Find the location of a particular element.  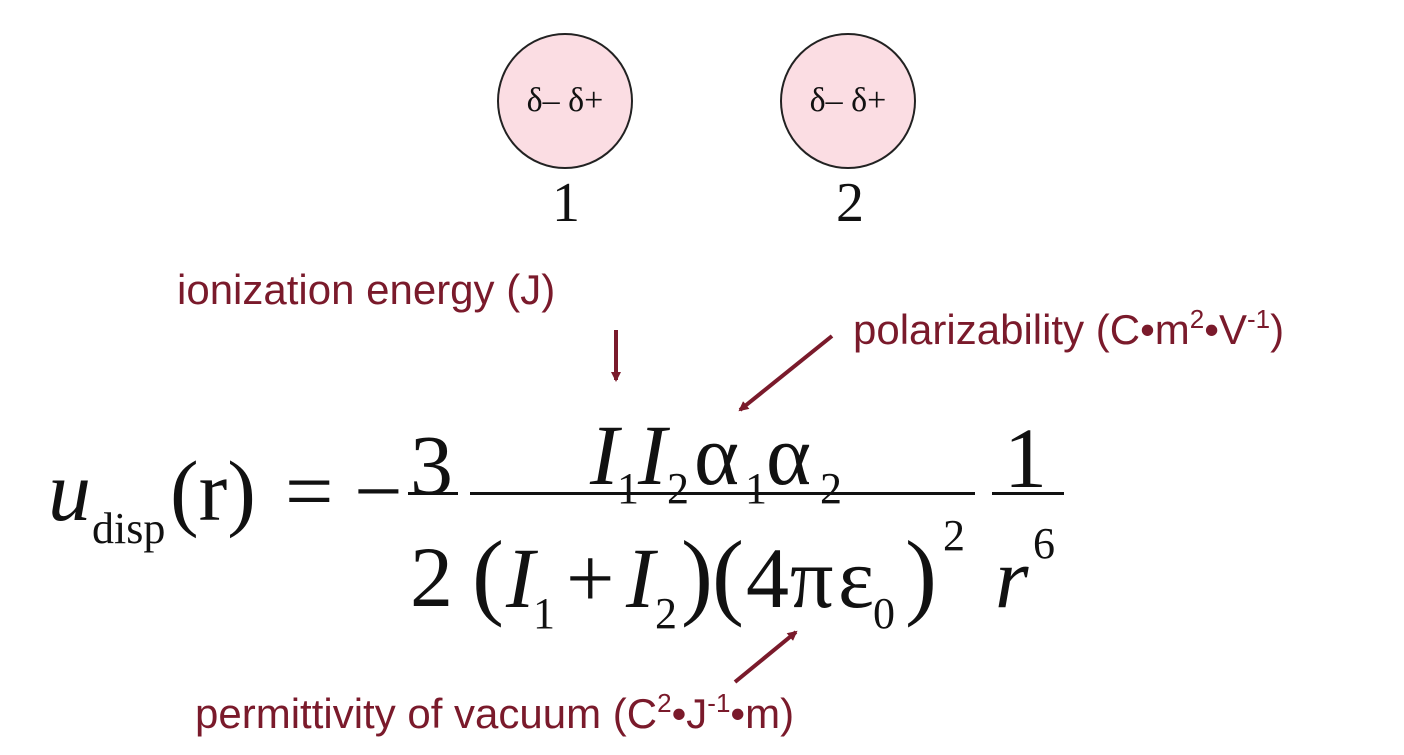

atom-1: δ– δ+ is located at coordinates (565, 101).